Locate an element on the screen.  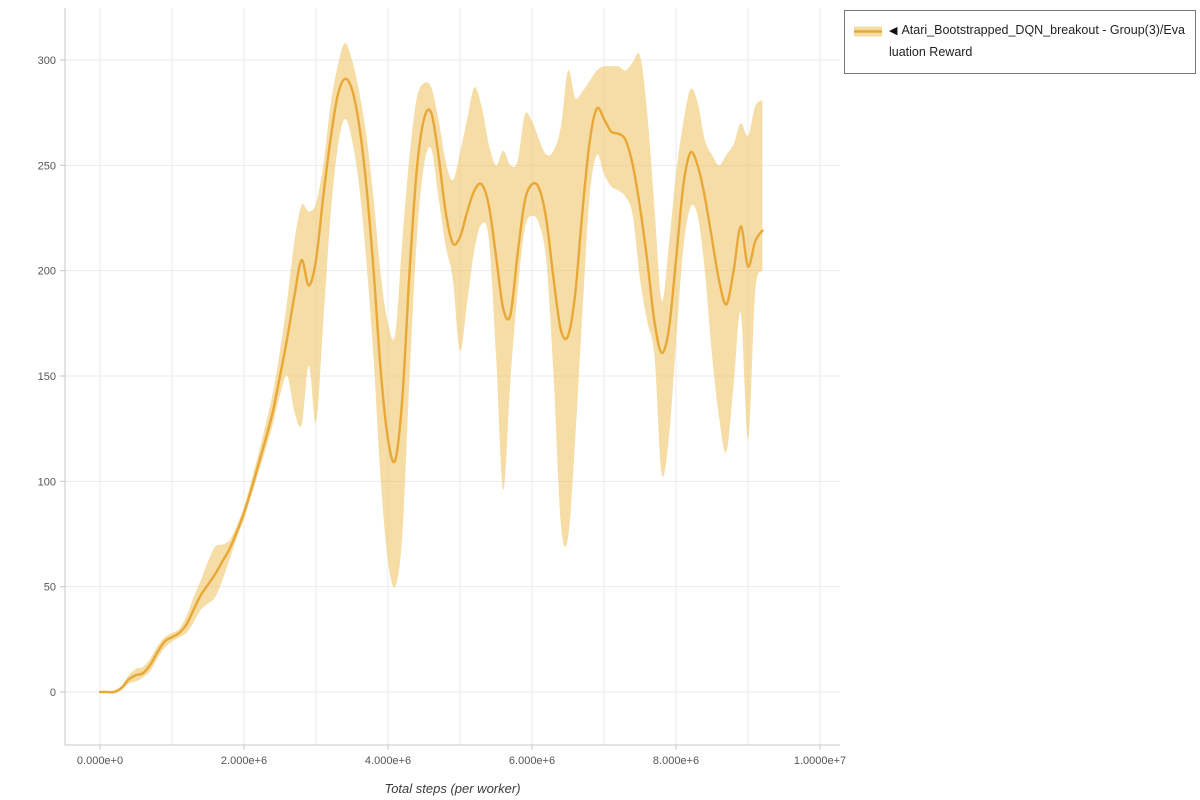
x-tick-label: 6.000e+6 is located at coordinates (532, 761).